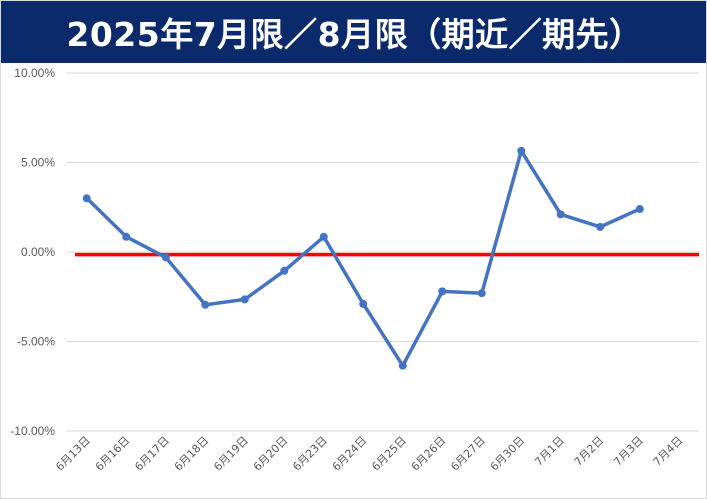 The width and height of the screenshot is (707, 499). I want to click on x-tick-label: 6月16日, so click(113, 454).